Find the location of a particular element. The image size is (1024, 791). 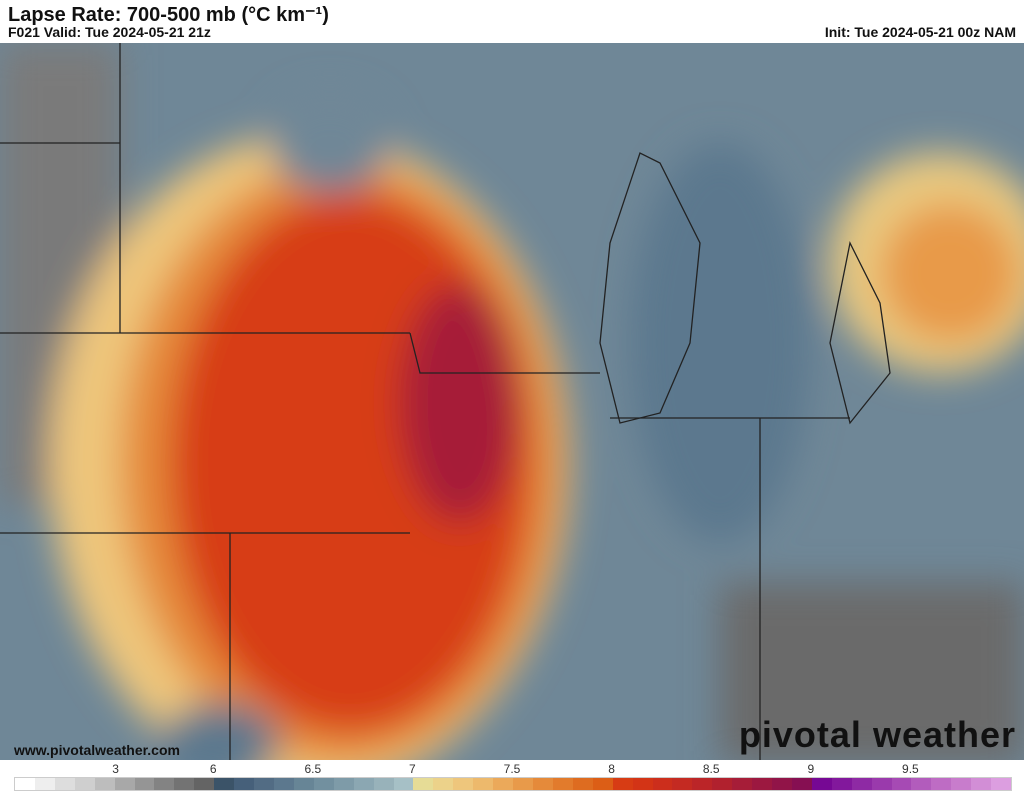

map-title: Lapse Rate: 700-500 mb (°C km⁻¹) is located at coordinates (168, 15).